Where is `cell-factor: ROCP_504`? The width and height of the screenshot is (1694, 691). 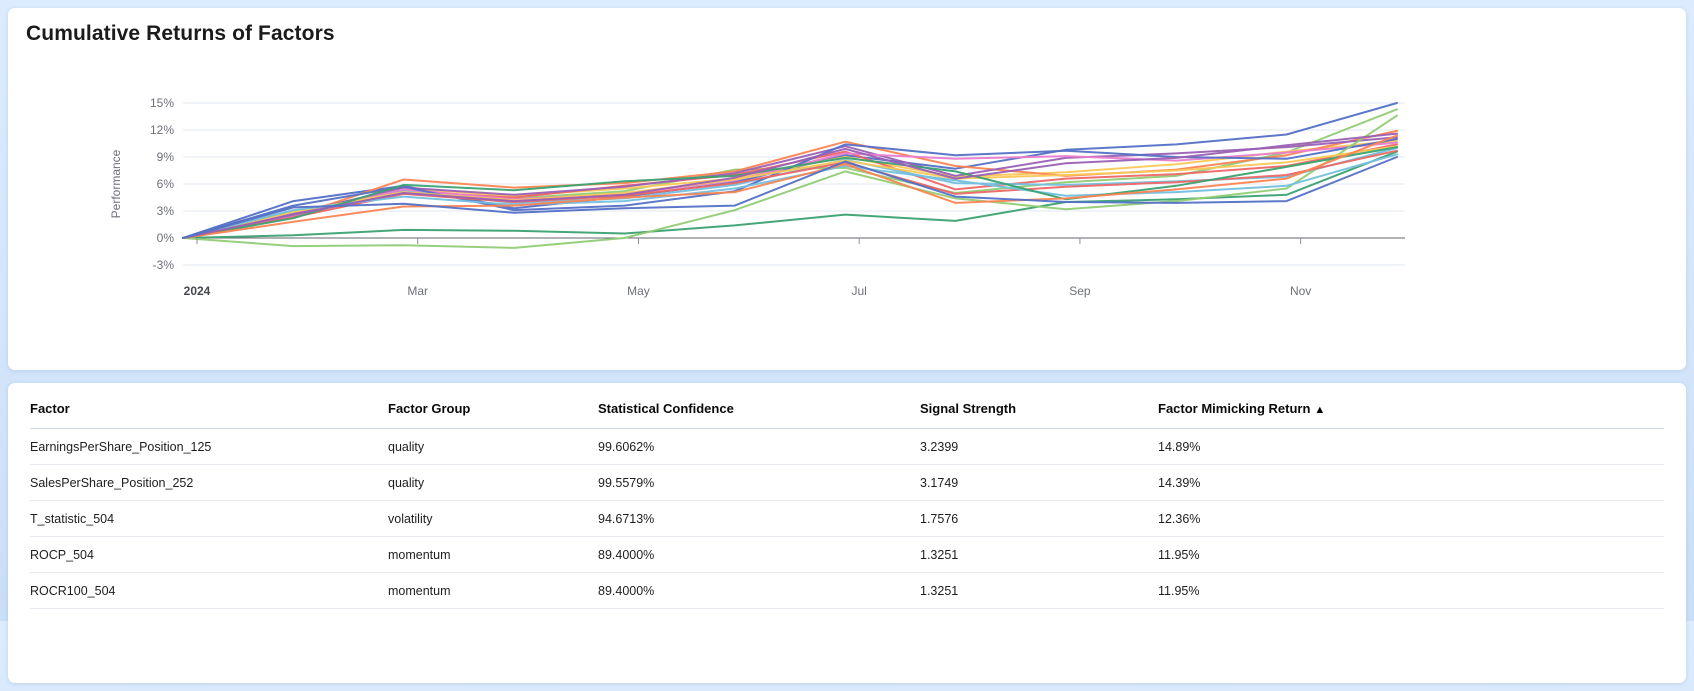
cell-factor: ROCP_504 is located at coordinates (209, 554).